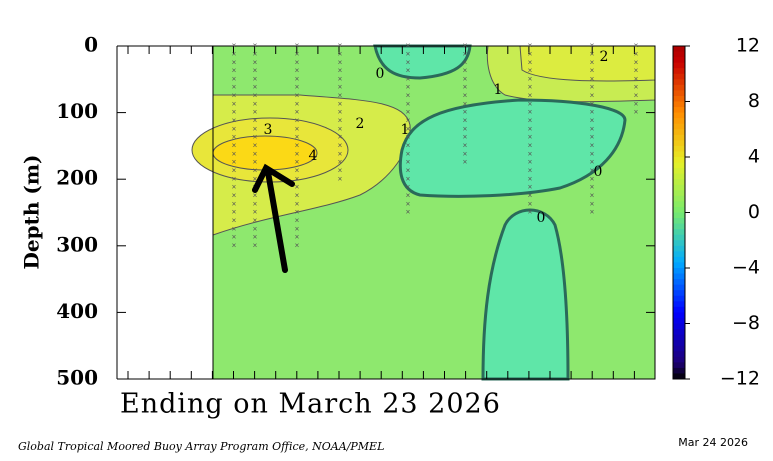 The height and width of the screenshot is (461, 773). I want to click on y-tick-label: 100, so click(77, 111).